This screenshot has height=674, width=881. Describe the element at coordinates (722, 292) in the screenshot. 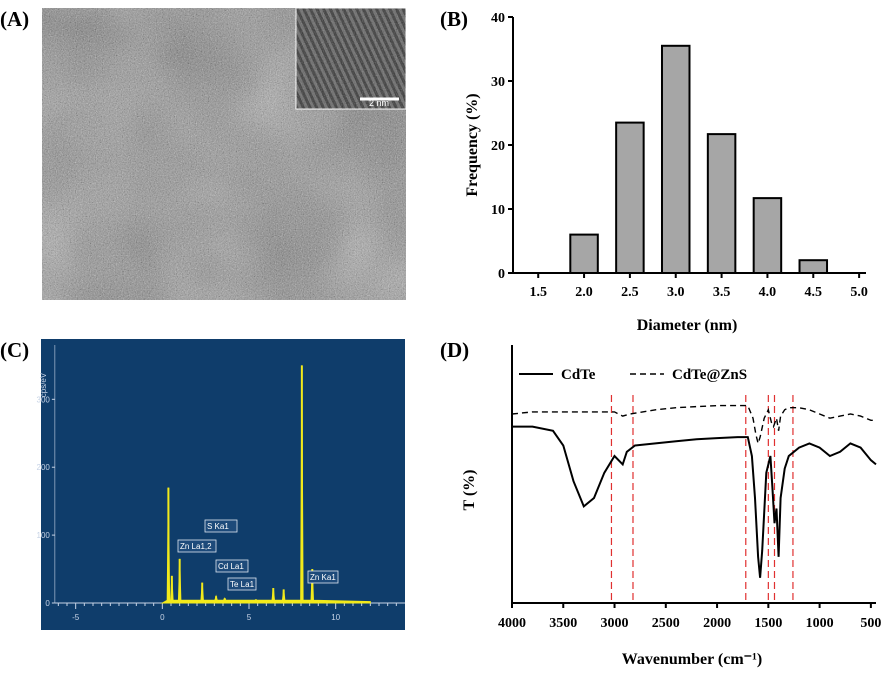

I see `chart-b-x-tick-label: 3.5` at that location.